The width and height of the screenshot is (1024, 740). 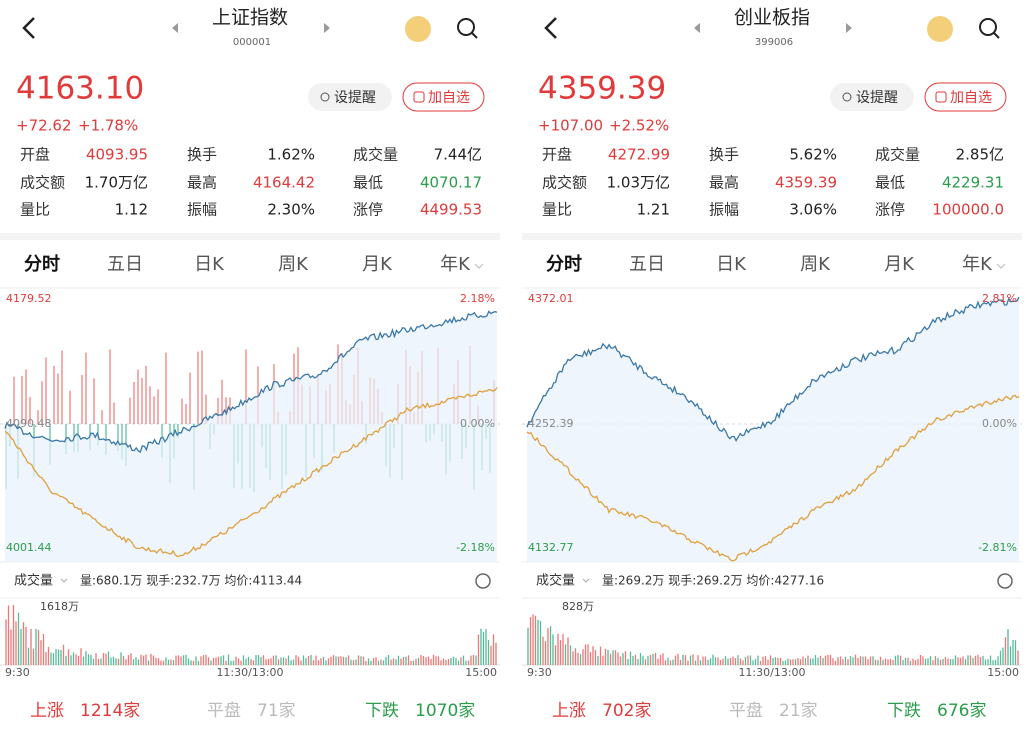 What do you see at coordinates (29, 423) in the screenshot?
I see `mid-price: 4090.48` at bounding box center [29, 423].